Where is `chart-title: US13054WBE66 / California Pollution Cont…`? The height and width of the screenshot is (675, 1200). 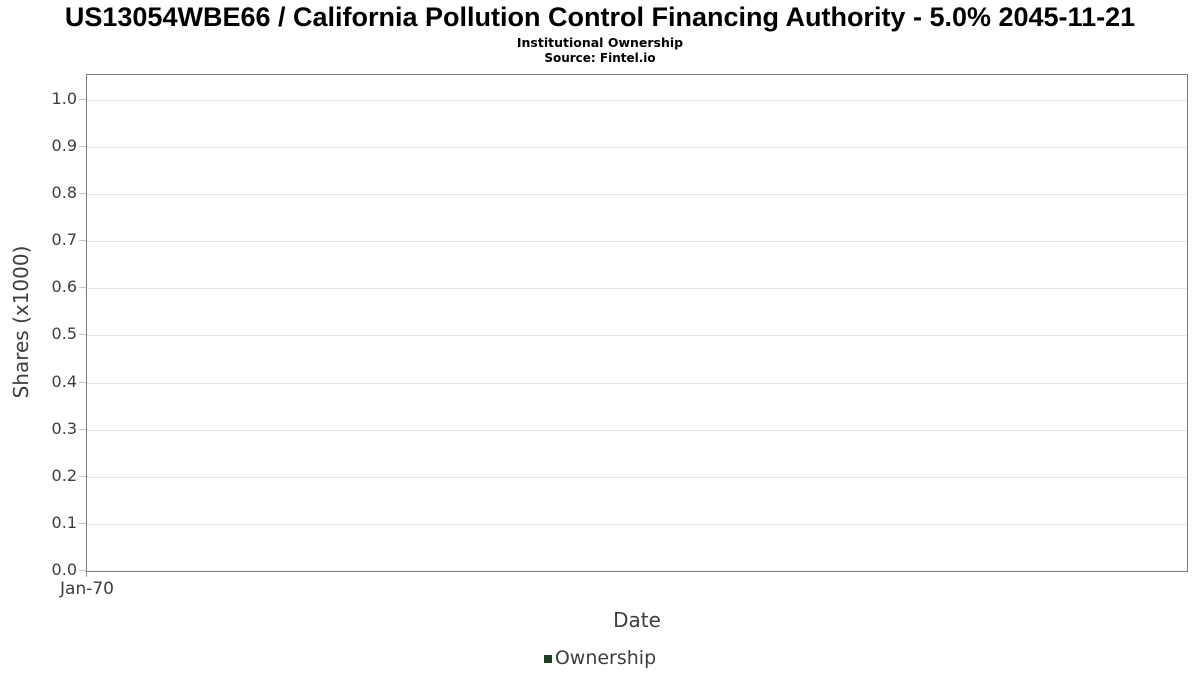 chart-title: US13054WBE66 / California Pollution Cont… is located at coordinates (600, 17).